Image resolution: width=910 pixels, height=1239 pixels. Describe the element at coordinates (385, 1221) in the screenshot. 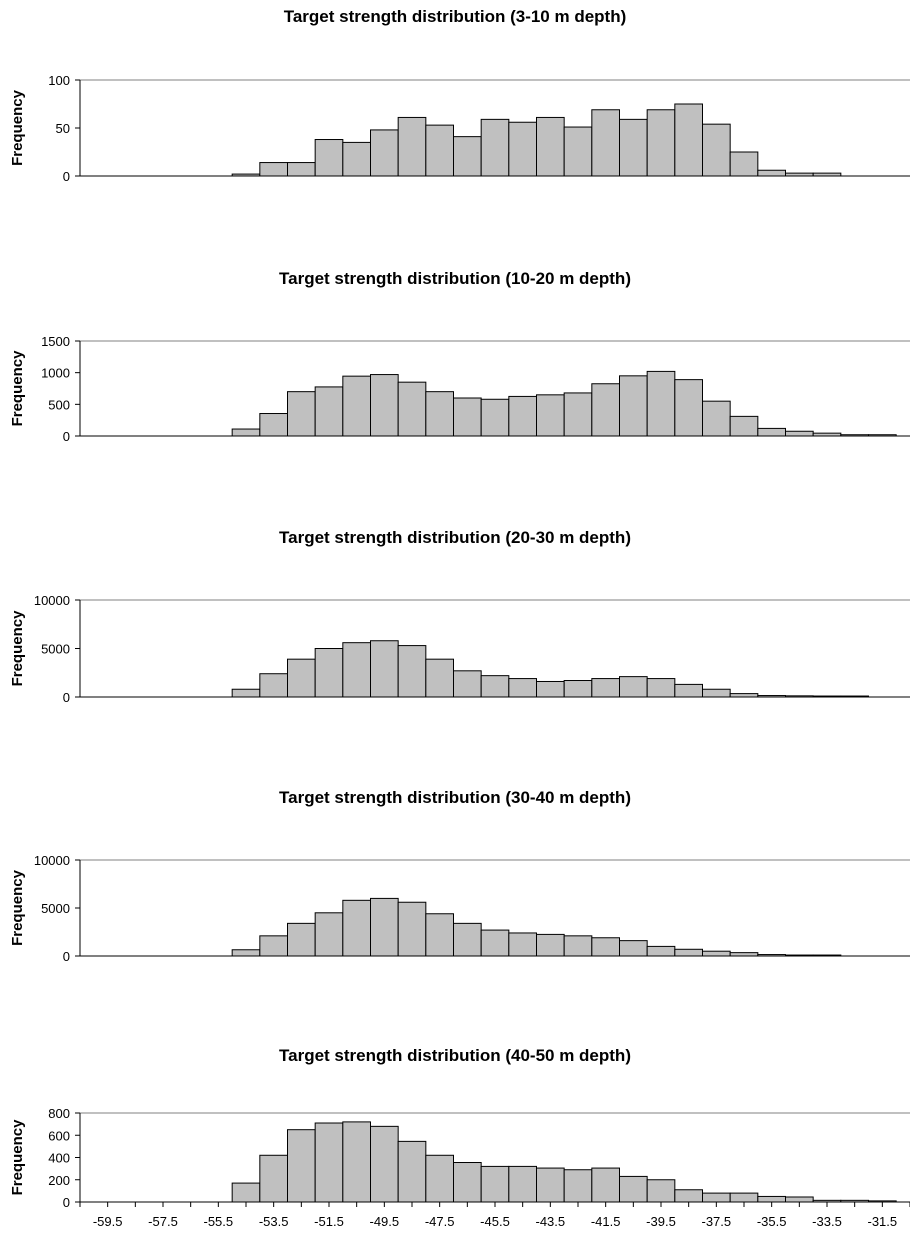

I see `x-tick-label: -49.5` at that location.